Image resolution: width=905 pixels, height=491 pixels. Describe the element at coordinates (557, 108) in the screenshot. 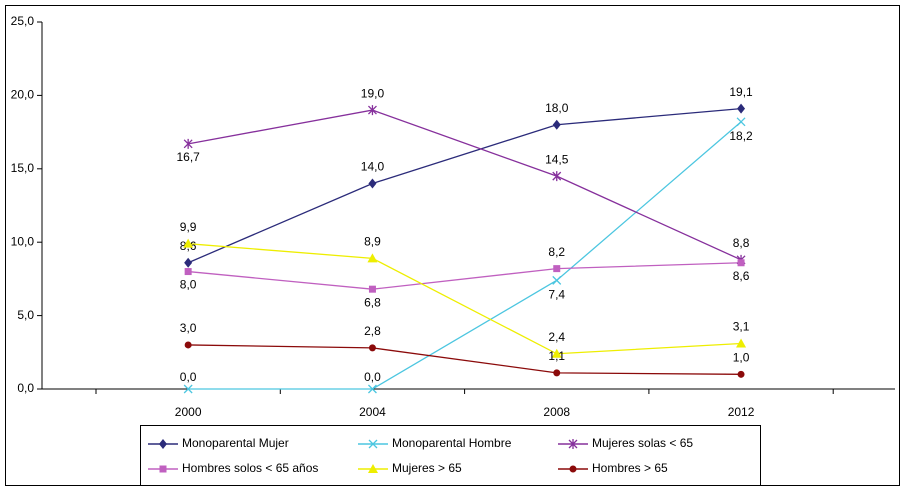

I see `data-label: 18,0` at that location.